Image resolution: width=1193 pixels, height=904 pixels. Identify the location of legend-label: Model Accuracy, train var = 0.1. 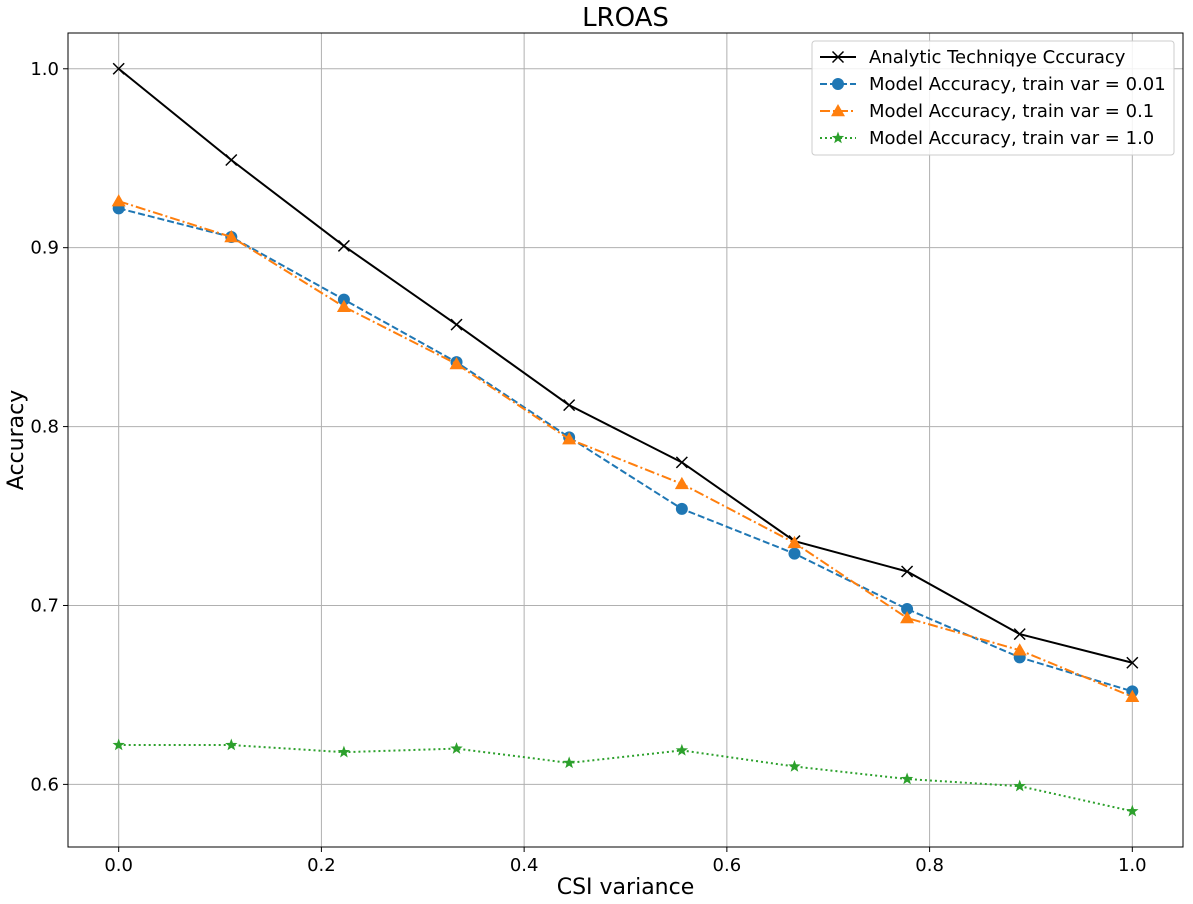
(1011, 111).